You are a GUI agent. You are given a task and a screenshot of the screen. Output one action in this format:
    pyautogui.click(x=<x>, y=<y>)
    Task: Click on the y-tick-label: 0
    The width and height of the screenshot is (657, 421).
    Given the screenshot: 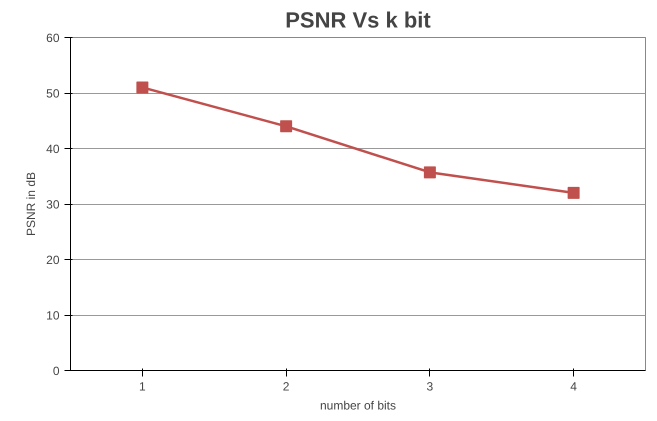 What is the action you would take?
    pyautogui.click(x=56, y=371)
    